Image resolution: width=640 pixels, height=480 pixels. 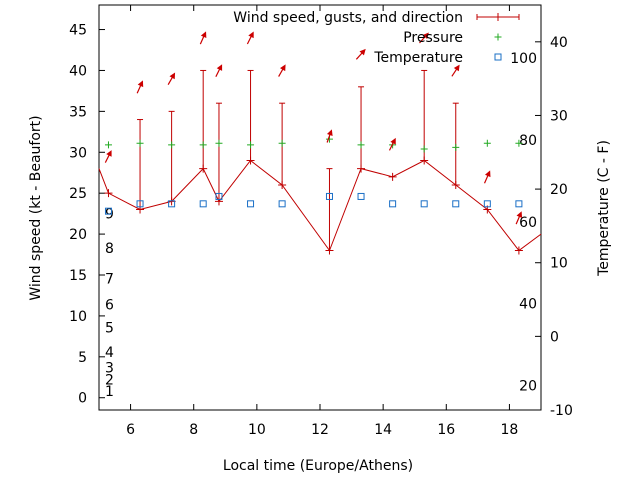 What do you see at coordinates (559, 116) in the screenshot?
I see `y-right-tick-label: 30` at bounding box center [559, 116].